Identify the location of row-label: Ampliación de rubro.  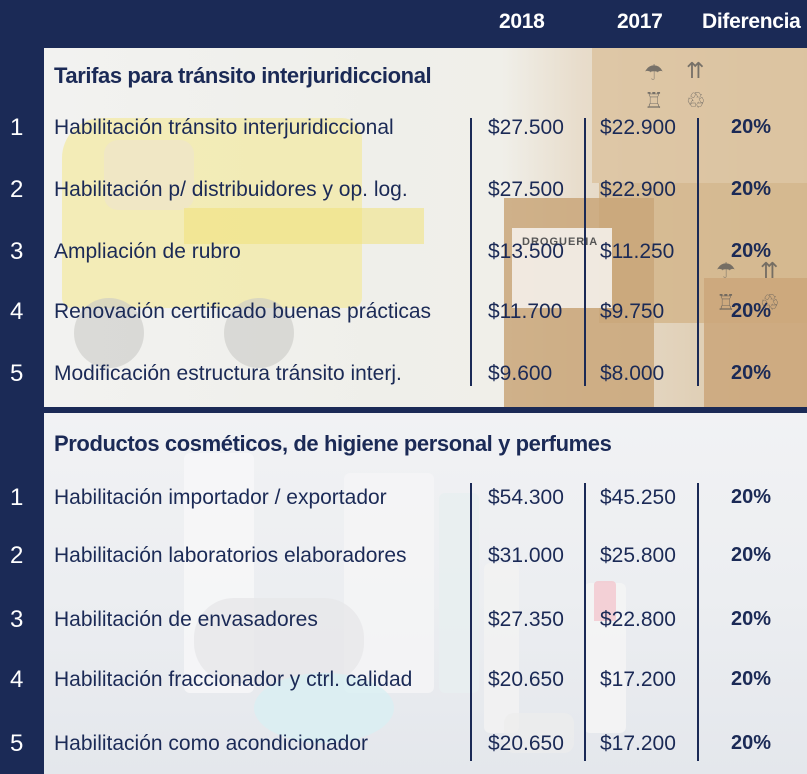
(147, 251).